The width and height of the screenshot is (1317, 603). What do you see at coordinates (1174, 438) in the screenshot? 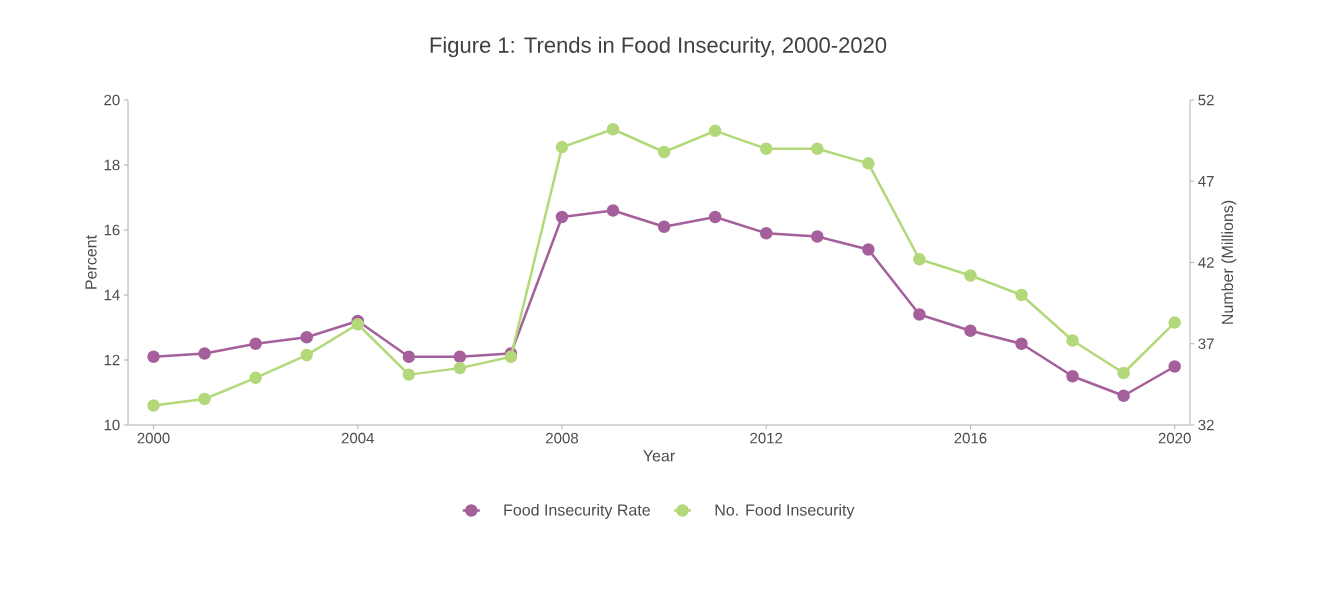
I see `x-tick-label: 2020` at bounding box center [1174, 438].